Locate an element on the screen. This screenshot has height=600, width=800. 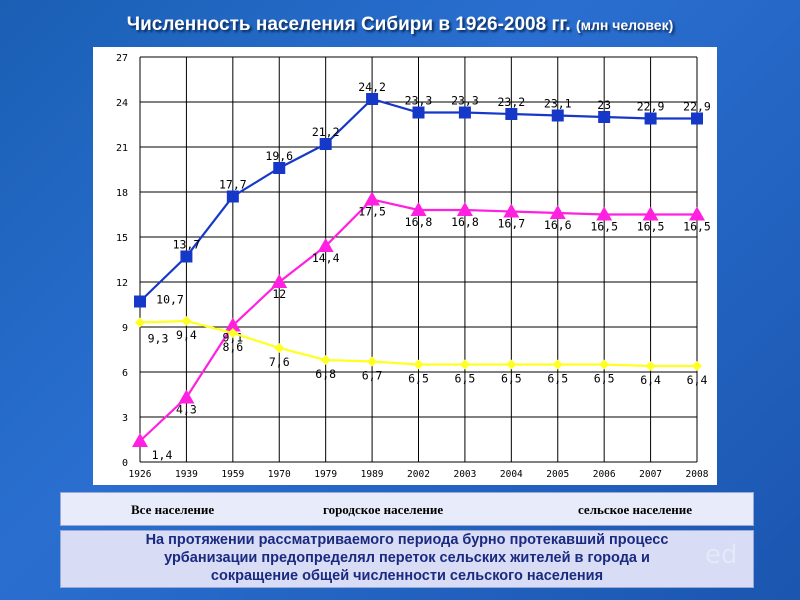
data-label: 21,2 is located at coordinates (326, 132).